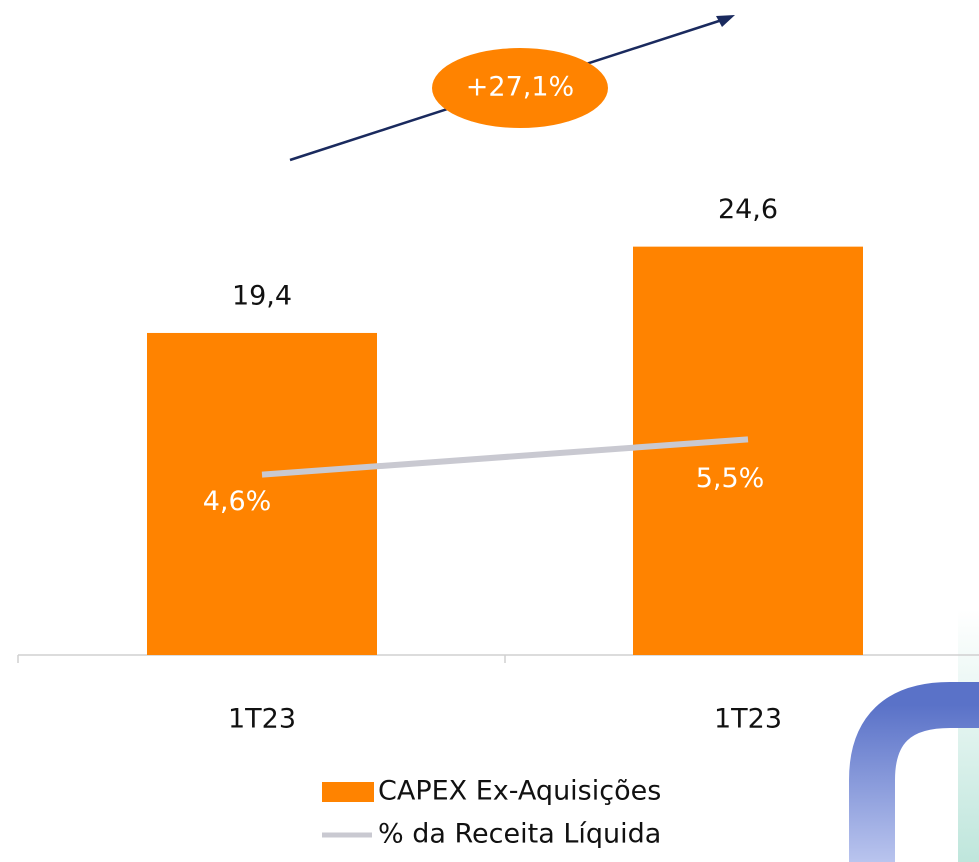 The image size is (979, 862). What do you see at coordinates (748, 209) in the screenshot?
I see `data-label: 24,6` at bounding box center [748, 209].